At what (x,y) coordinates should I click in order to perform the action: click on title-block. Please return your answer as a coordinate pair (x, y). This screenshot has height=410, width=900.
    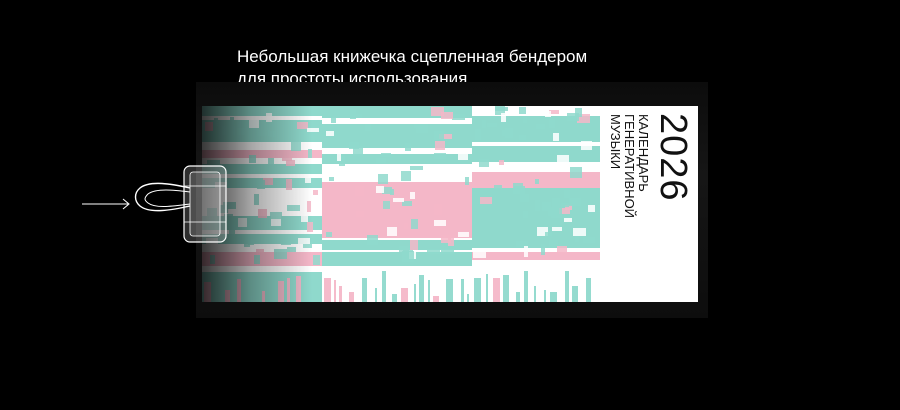
    Looking at the image, I should click on (649, 204).